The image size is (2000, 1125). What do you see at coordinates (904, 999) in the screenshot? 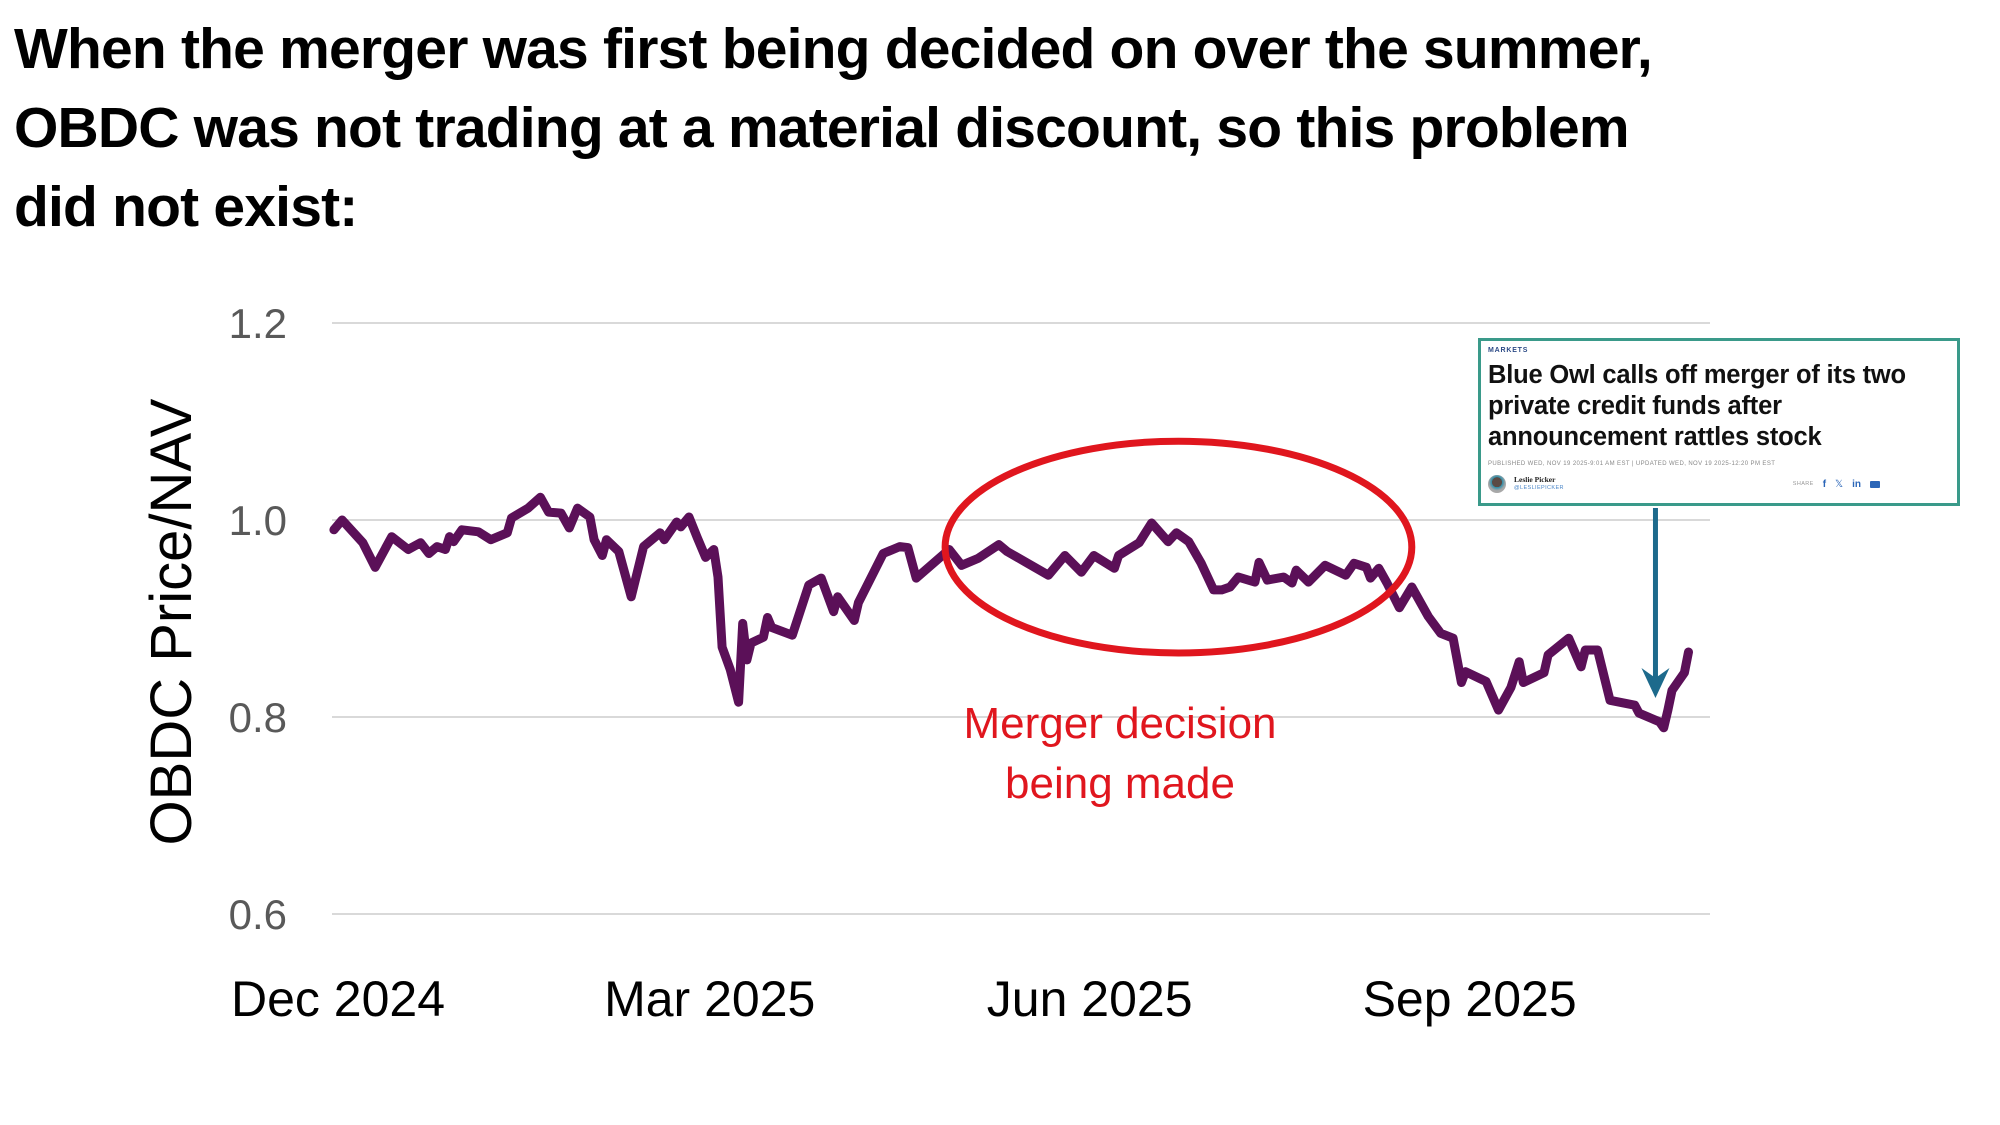
I see `x-tick-labels: Dec 2024 Mar 2025 Jun 2025 Sep 2025` at bounding box center [904, 999].